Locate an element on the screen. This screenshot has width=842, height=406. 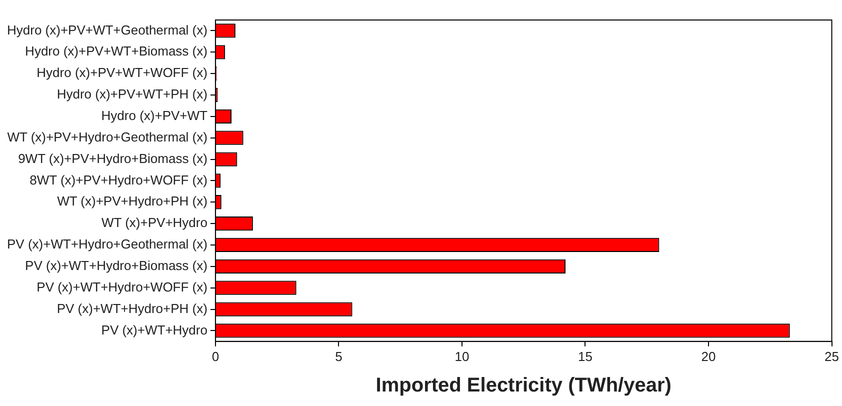
y-tick-label: PV (x)+WT+Hydro+PH (x) is located at coordinates (132, 308).